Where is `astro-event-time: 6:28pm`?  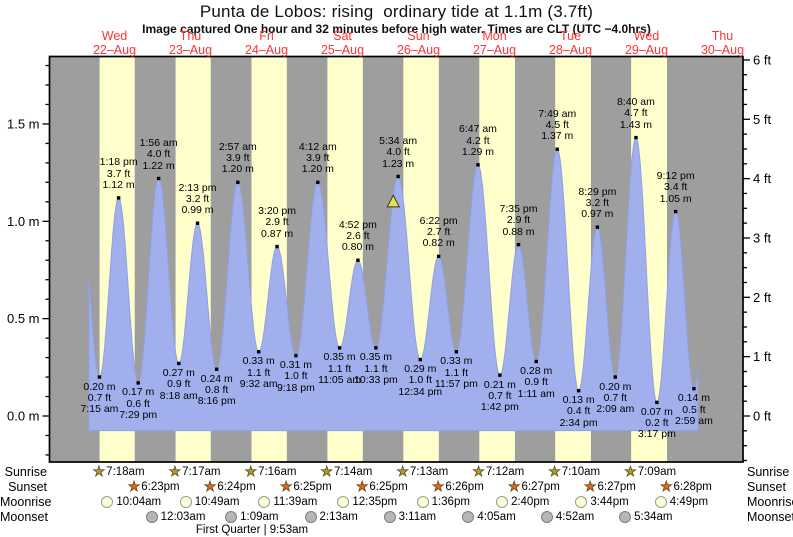
astro-event-time: 6:28pm is located at coordinates (692, 487).